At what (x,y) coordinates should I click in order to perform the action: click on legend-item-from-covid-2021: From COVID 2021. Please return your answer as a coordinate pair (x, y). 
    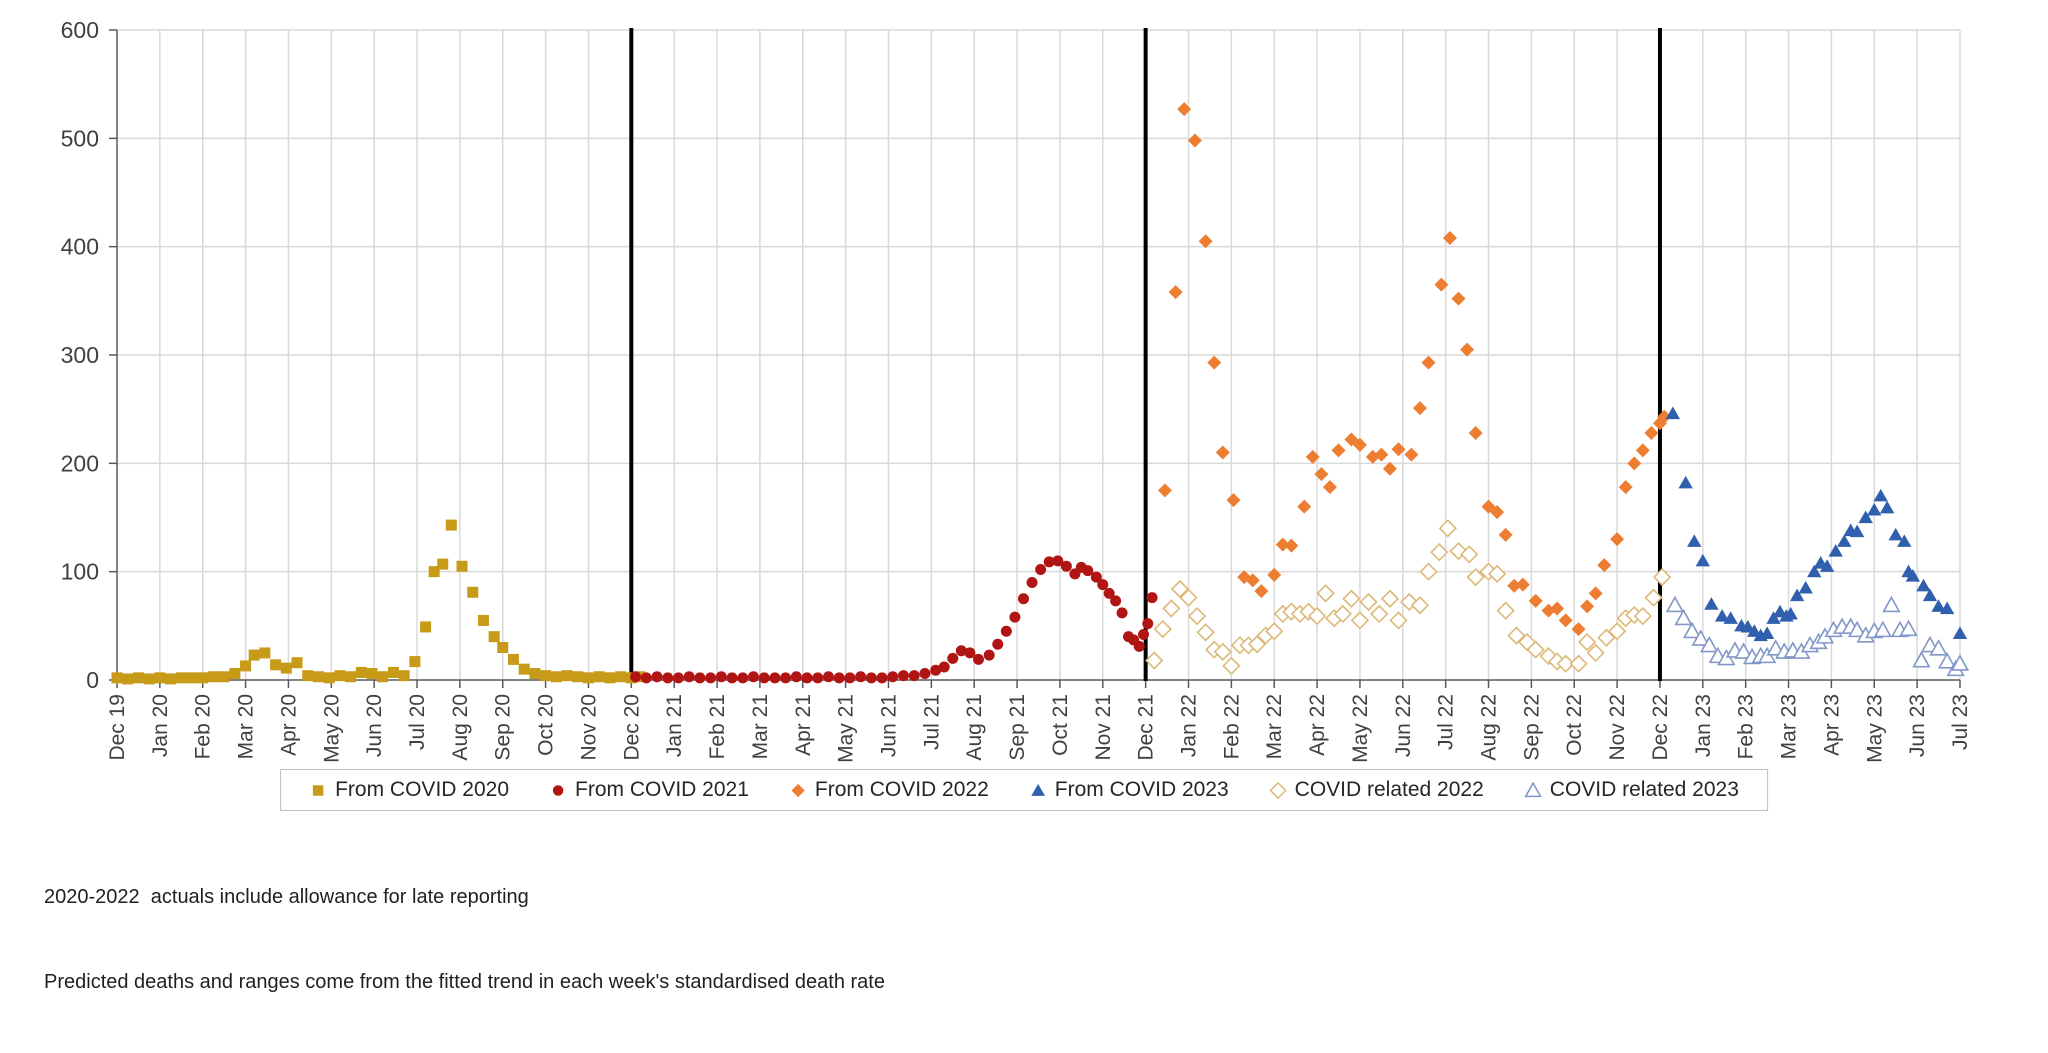
    Looking at the image, I should click on (649, 790).